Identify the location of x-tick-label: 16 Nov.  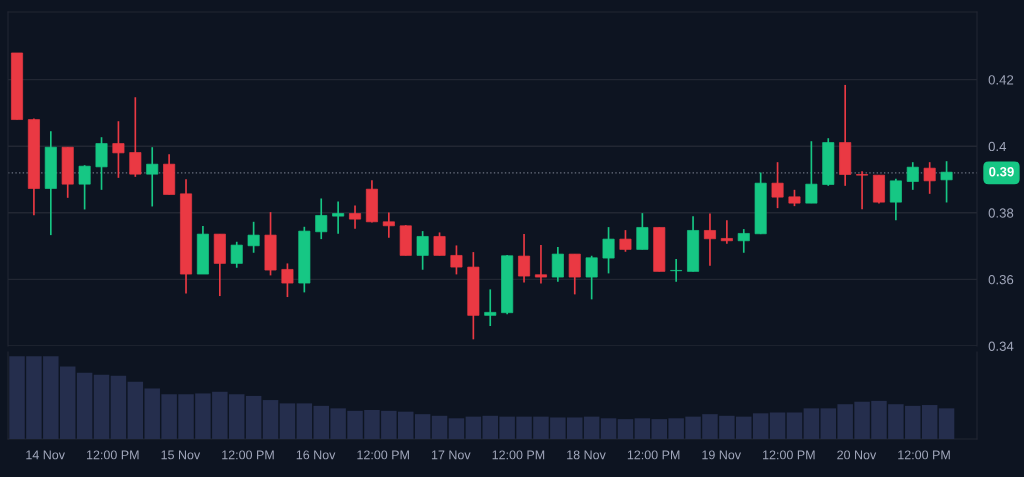
(316, 455).